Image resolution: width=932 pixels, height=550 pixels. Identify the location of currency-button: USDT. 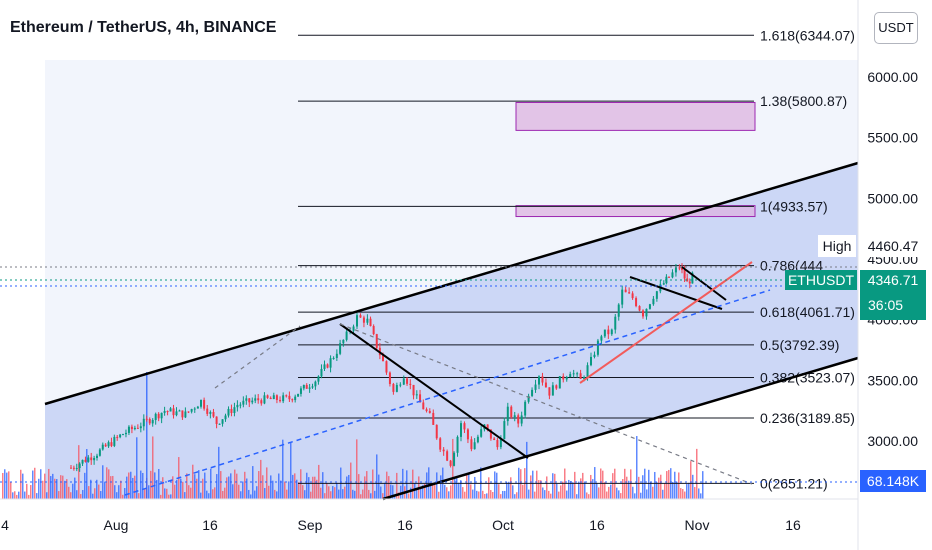
(896, 28).